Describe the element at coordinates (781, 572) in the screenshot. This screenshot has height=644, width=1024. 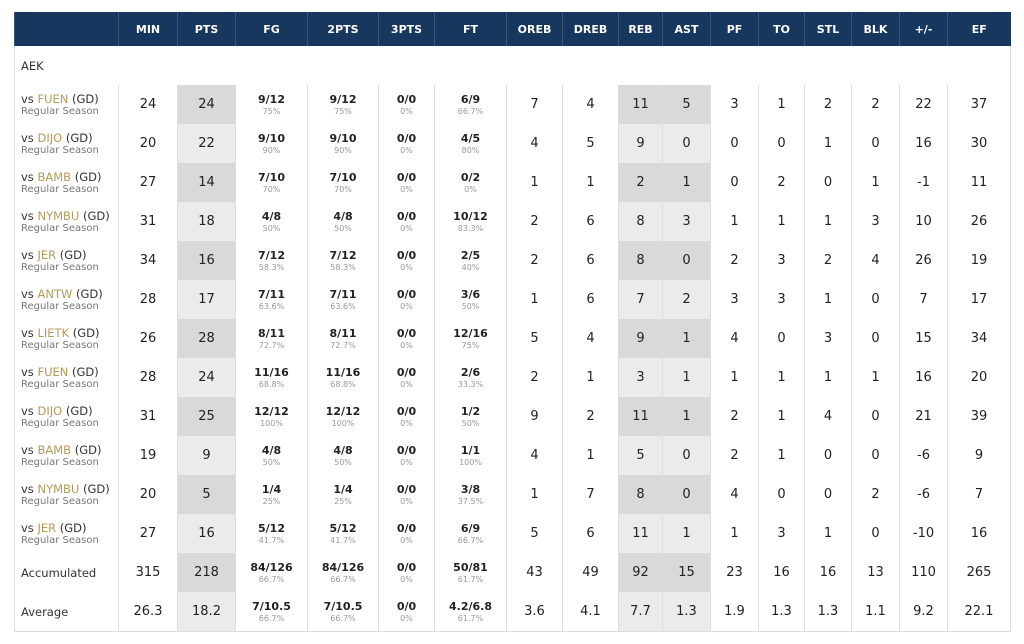
I see `stat-cell: 16` at that location.